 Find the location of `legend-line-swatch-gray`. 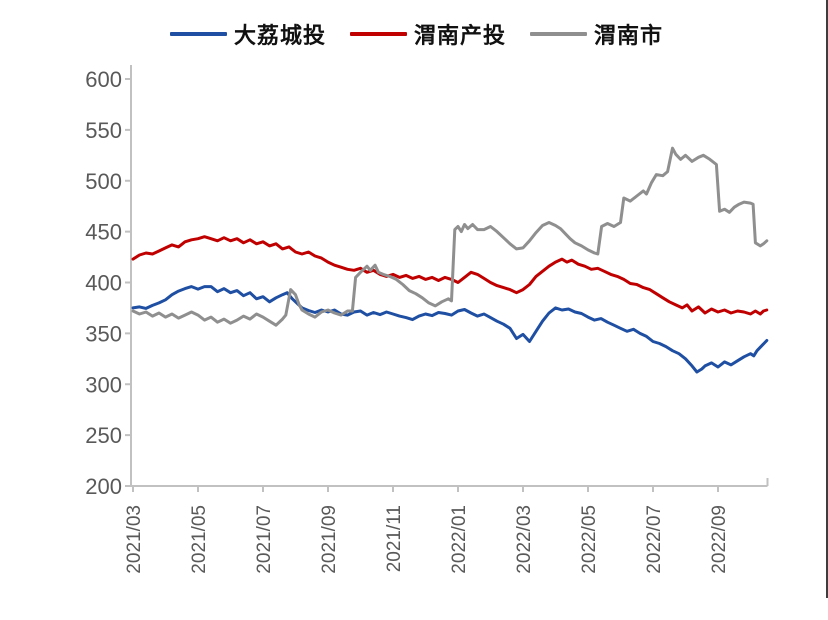

legend-line-swatch-gray is located at coordinates (559, 34).